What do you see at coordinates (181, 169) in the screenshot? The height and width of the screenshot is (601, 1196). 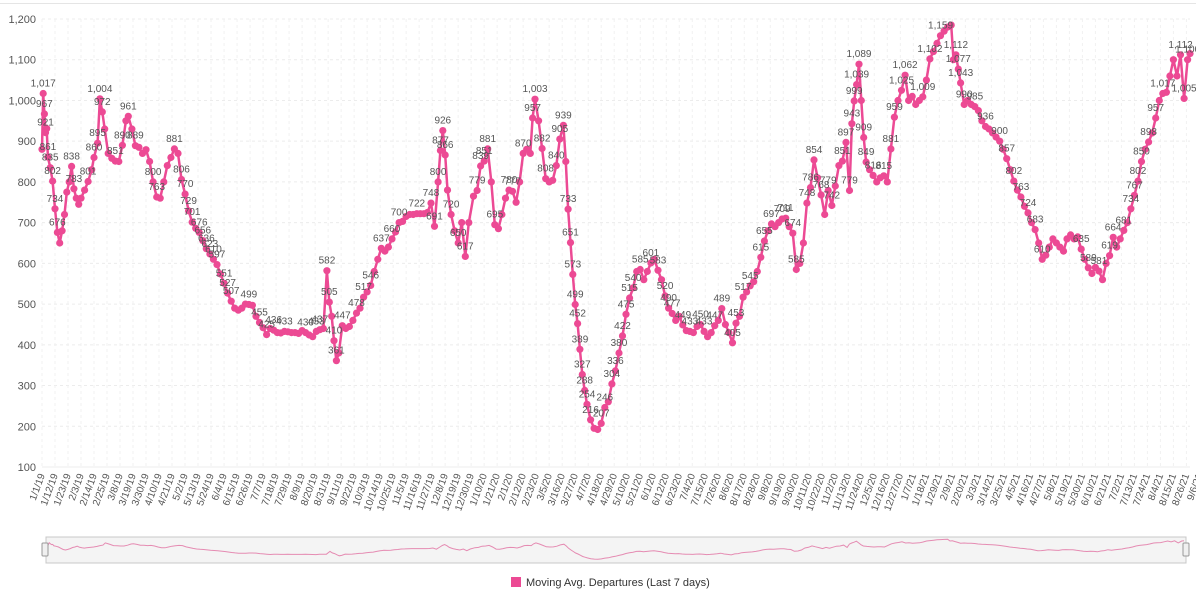 I see `data-label: 806` at bounding box center [181, 169].